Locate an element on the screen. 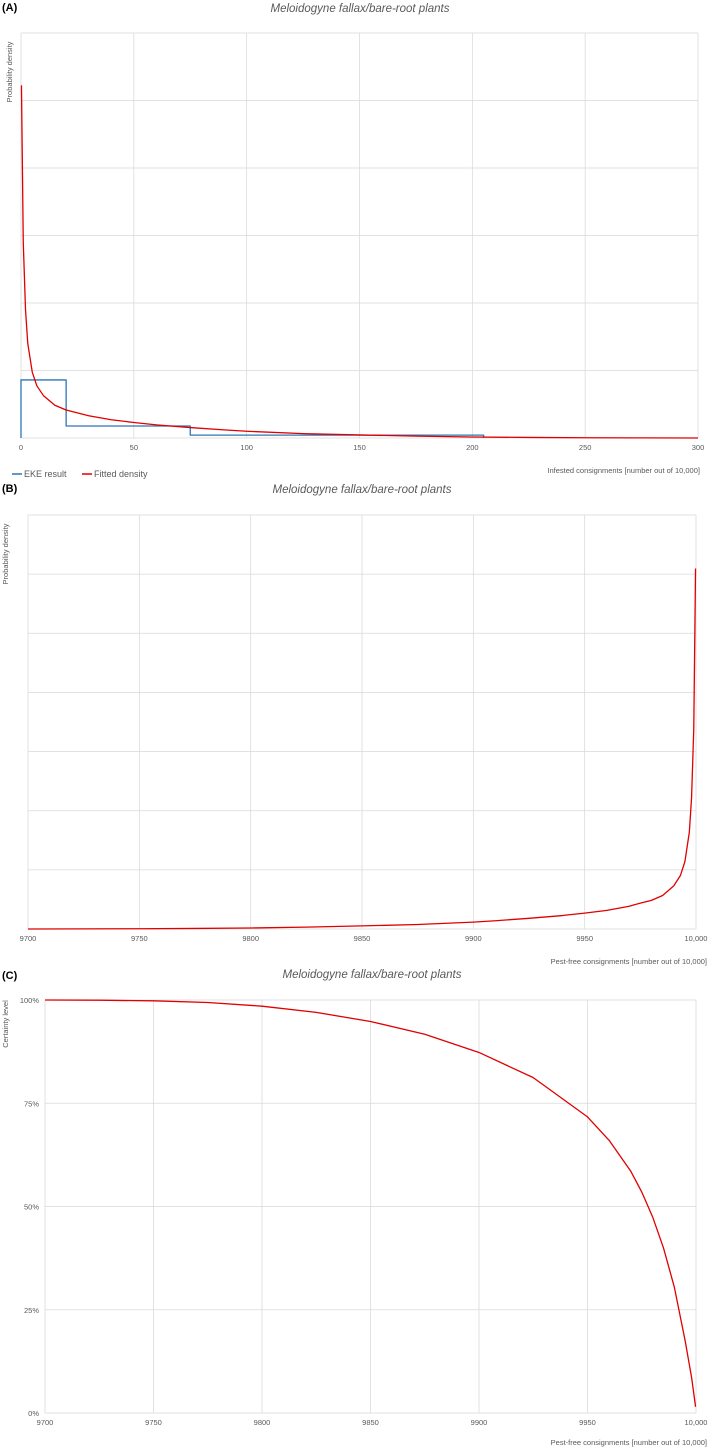  panel-b-x-ticks: 9700 9750 9800 9850 9900 9950 10,000 is located at coordinates (364, 938).